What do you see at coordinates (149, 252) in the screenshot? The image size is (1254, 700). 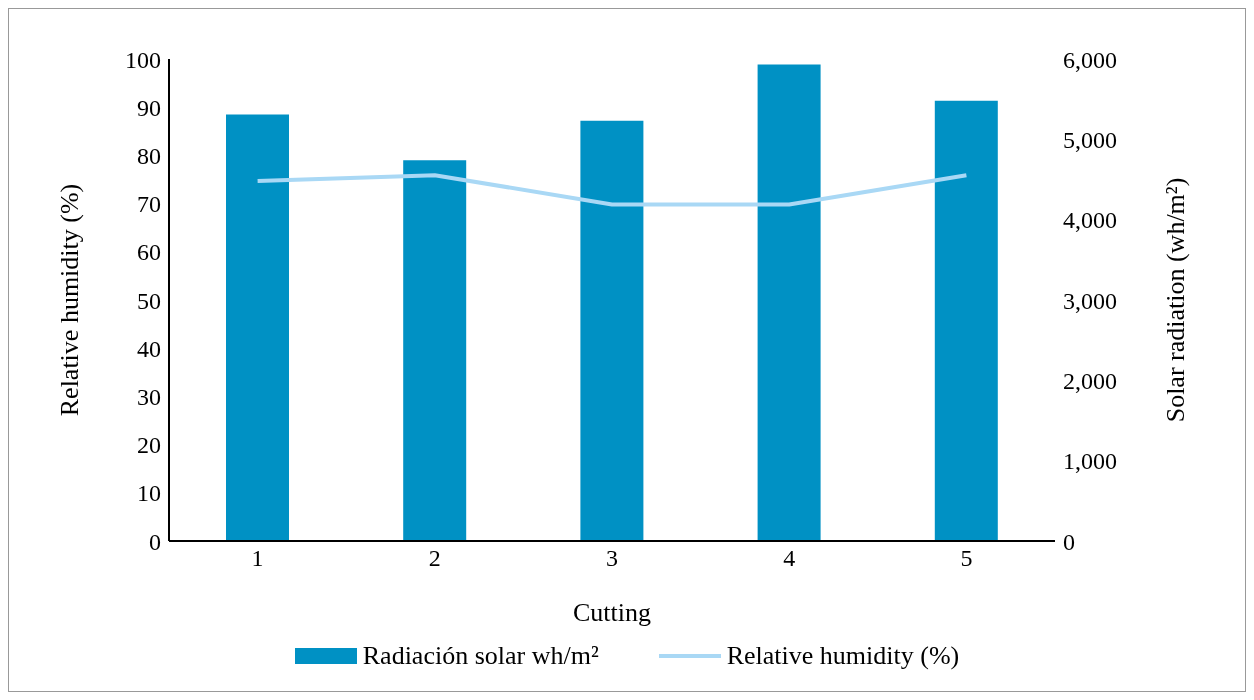 I see `y-tick-label: 60` at bounding box center [149, 252].